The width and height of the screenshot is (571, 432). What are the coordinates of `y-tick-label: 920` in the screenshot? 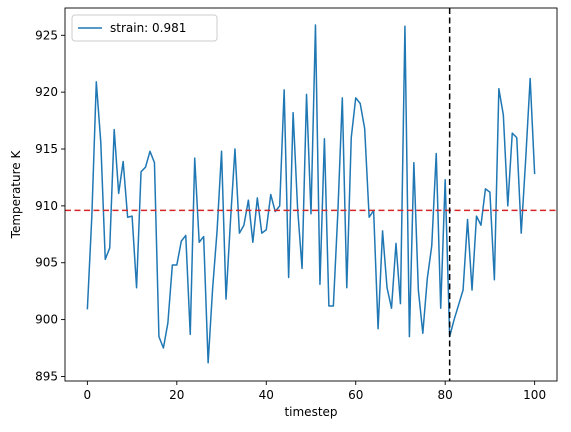 It's located at (46, 92).